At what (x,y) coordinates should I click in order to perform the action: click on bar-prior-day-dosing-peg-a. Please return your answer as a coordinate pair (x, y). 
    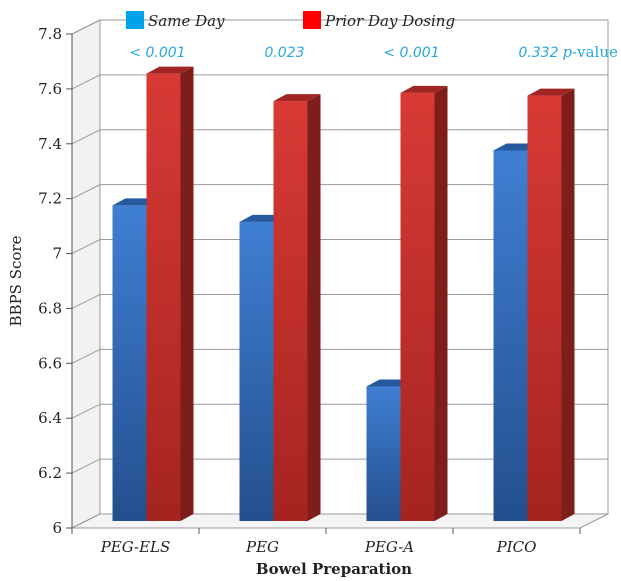
    Looking at the image, I should click on (424, 303).